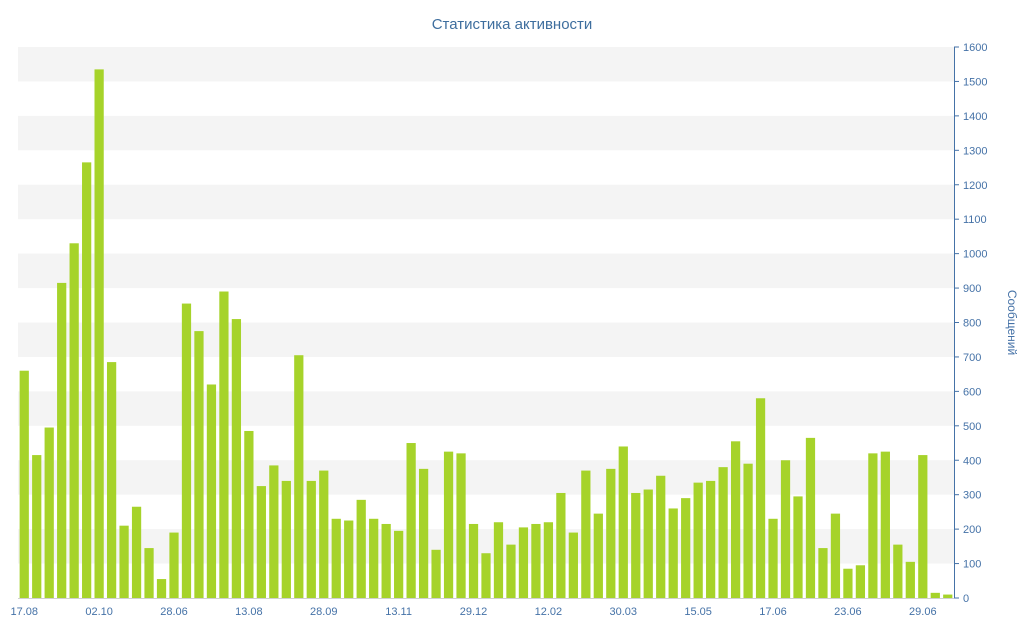  What do you see at coordinates (972, 461) in the screenshot?
I see `y-tick-label: 400` at bounding box center [972, 461].